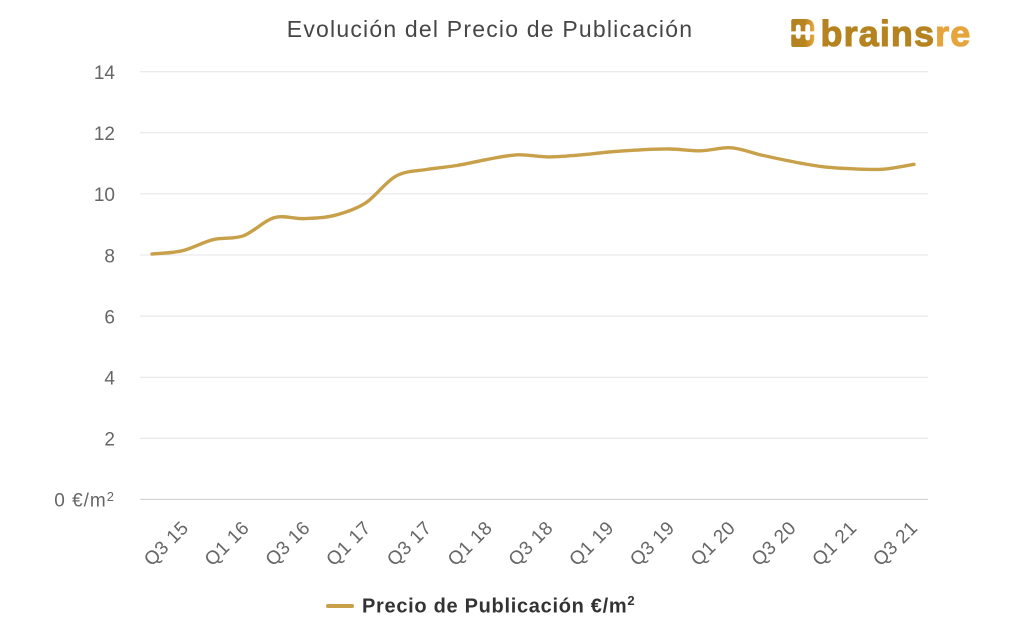  I want to click on svg-text: 8, so click(109, 256).